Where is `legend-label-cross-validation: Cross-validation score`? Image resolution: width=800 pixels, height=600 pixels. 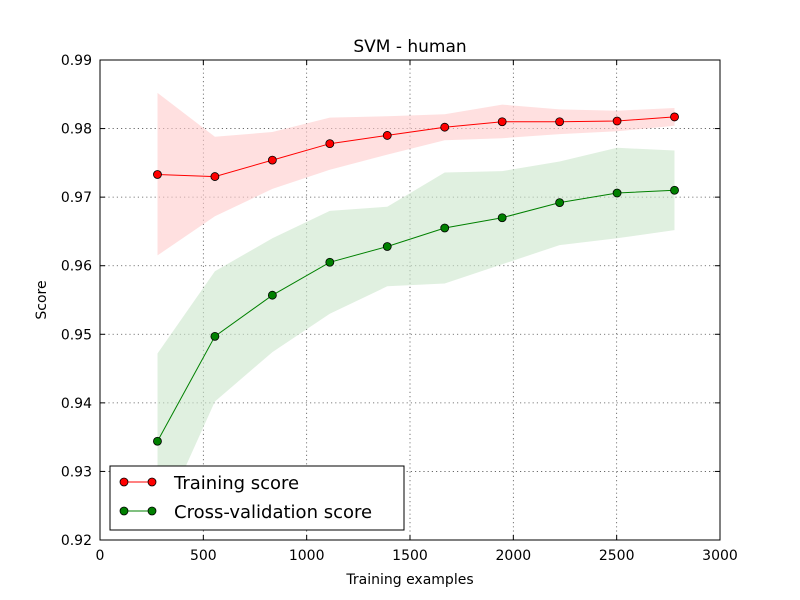 legend-label-cross-validation: Cross-validation score is located at coordinates (273, 512).